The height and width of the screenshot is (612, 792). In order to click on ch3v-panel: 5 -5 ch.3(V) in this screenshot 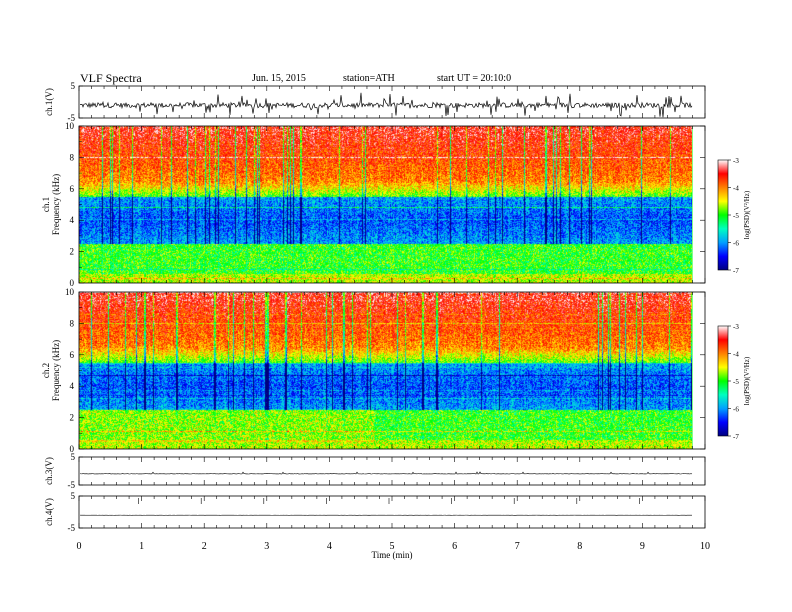, I will do `click(375, 471)`.